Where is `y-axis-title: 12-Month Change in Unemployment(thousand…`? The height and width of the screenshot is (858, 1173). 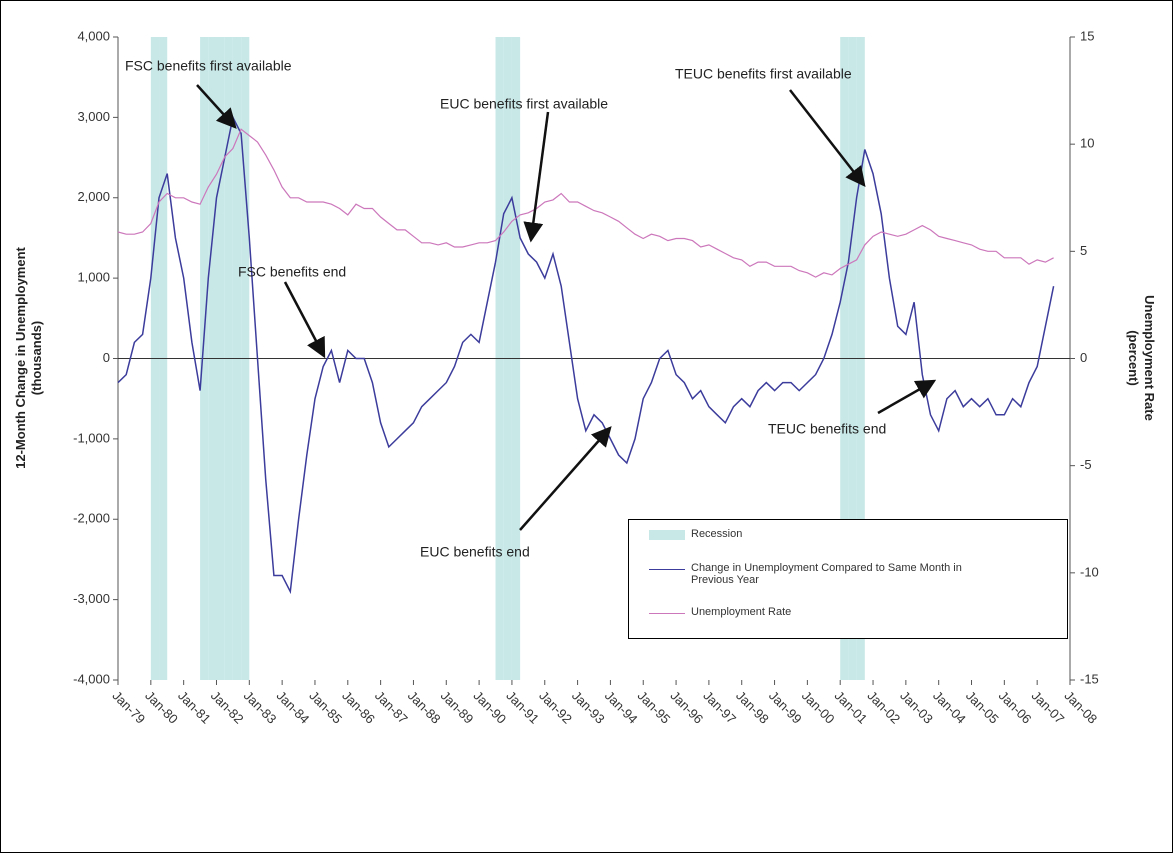 y-axis-title: 12-Month Change in Unemployment(thousand… is located at coordinates (28, 357).